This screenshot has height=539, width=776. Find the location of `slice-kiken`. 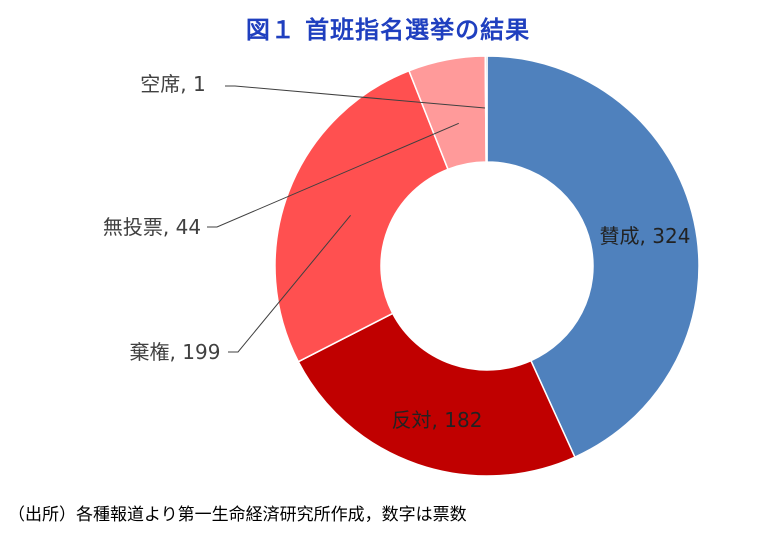

slice-kiken is located at coordinates (361, 216).